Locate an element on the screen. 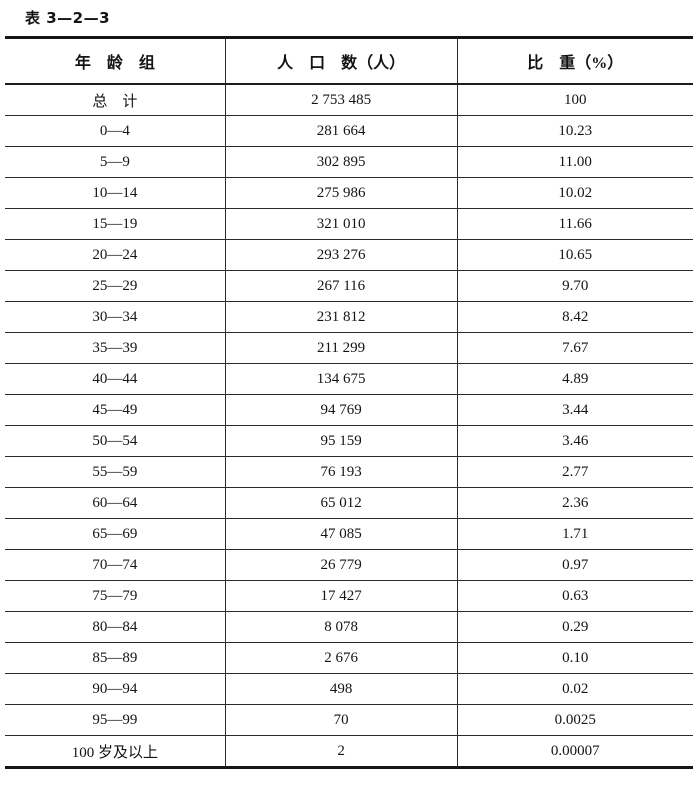 This screenshot has height=787, width=700. age-group-cell: 70—74 is located at coordinates (115, 565).